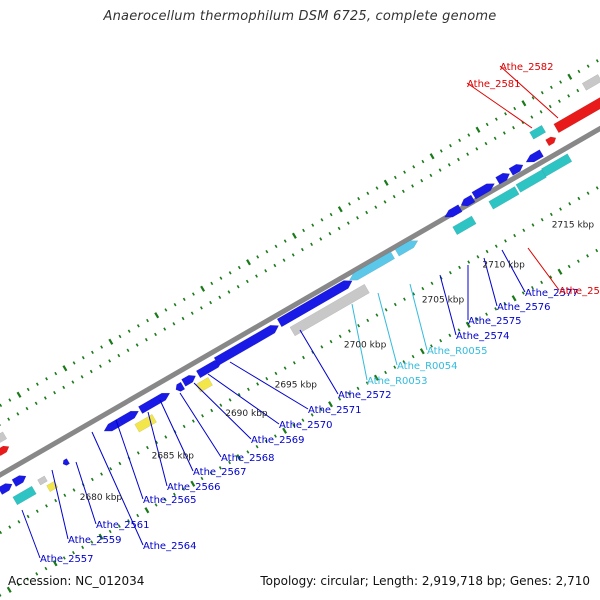 This screenshot has width=600, height=600. Describe the element at coordinates (335, 410) in the screenshot. I see `gene-label: Athe_2571` at that location.